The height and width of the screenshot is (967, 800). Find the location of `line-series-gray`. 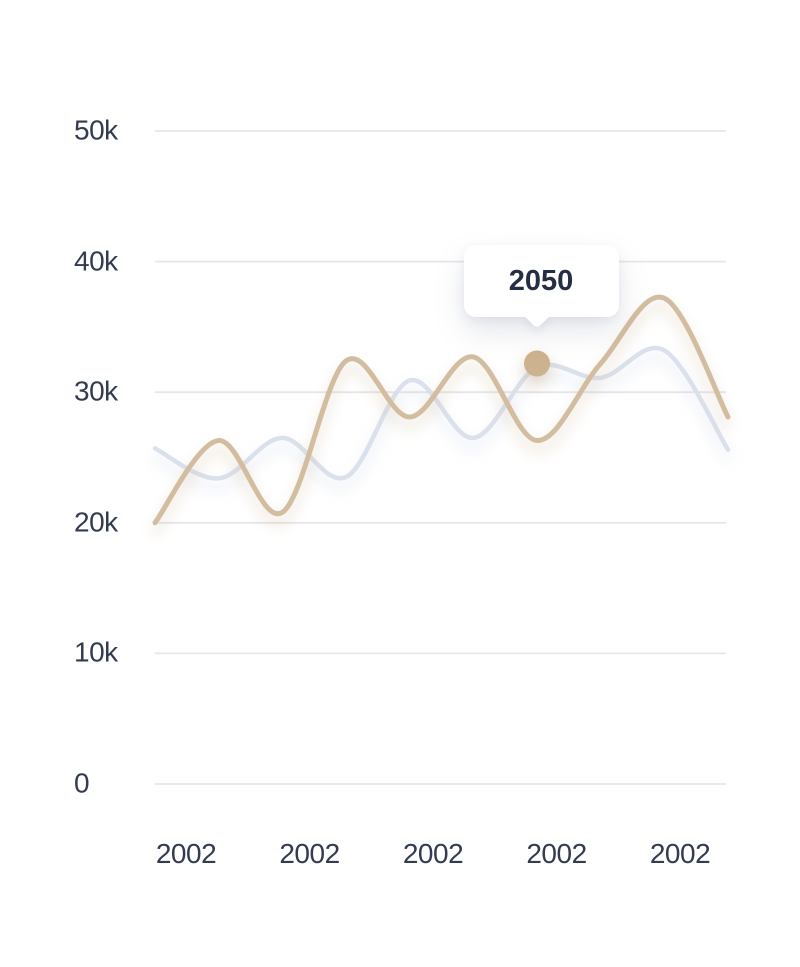

line-series-gray is located at coordinates (441, 413).